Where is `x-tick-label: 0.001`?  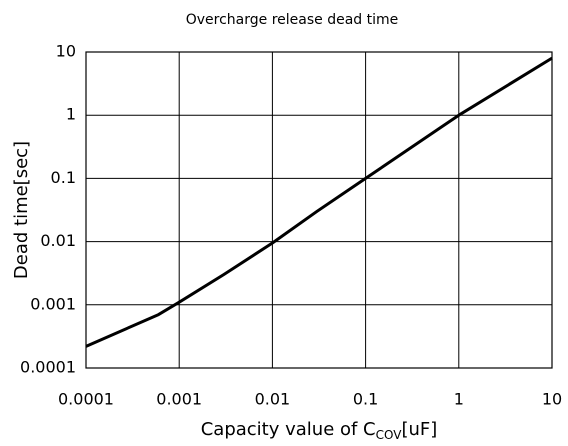 x-tick-label: 0.001 is located at coordinates (179, 399).